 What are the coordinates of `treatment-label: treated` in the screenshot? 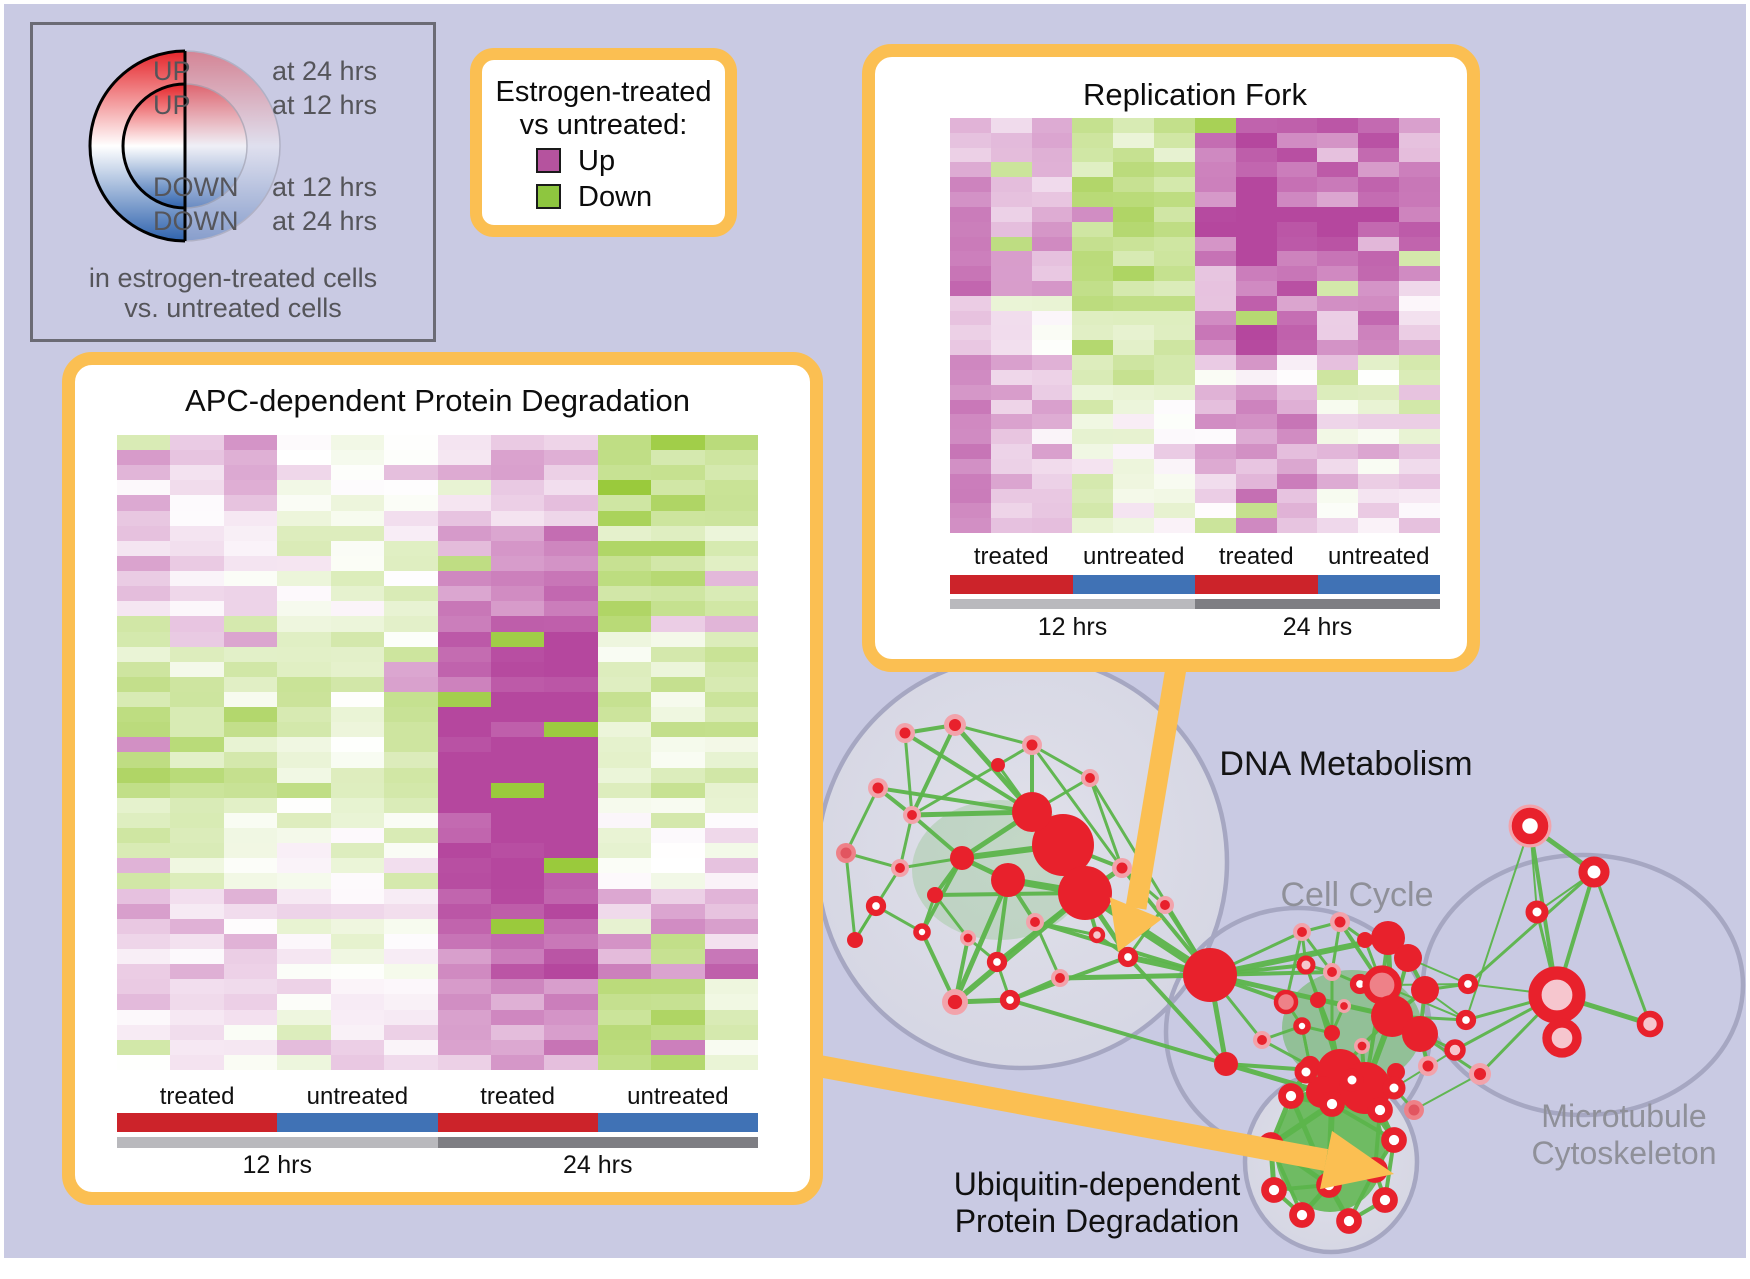 It's located at (1011, 556).